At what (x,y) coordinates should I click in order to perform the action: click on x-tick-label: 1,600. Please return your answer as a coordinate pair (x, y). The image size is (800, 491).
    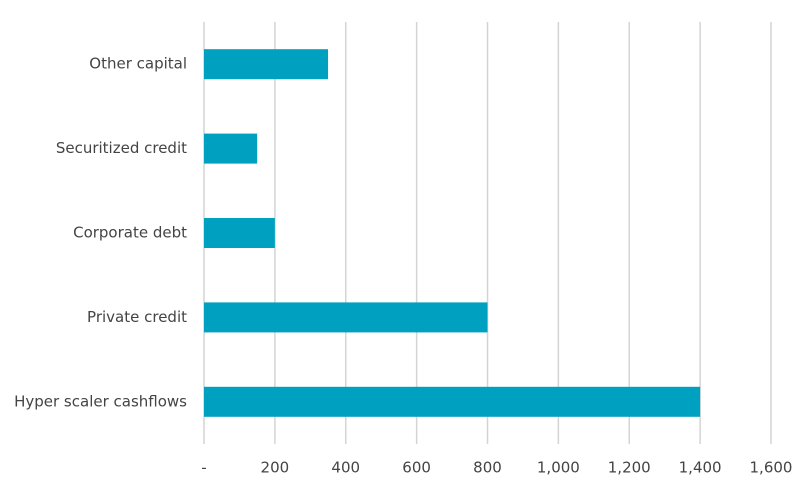
    Looking at the image, I should click on (771, 468).